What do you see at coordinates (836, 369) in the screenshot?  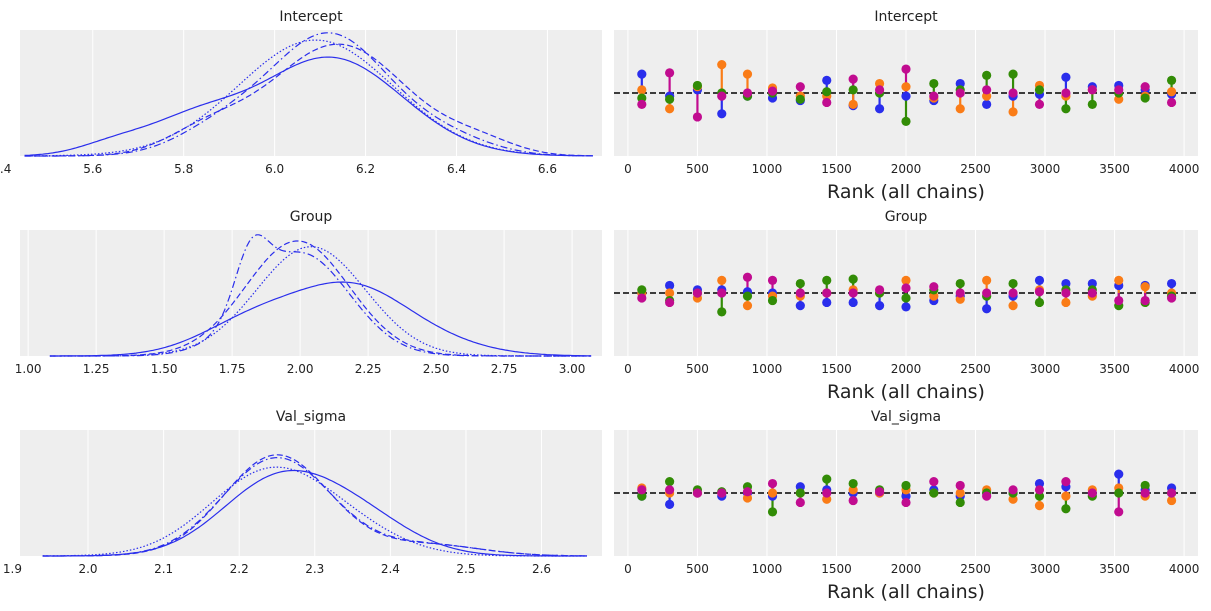 I see `x-tick-label: 1500` at bounding box center [836, 369].